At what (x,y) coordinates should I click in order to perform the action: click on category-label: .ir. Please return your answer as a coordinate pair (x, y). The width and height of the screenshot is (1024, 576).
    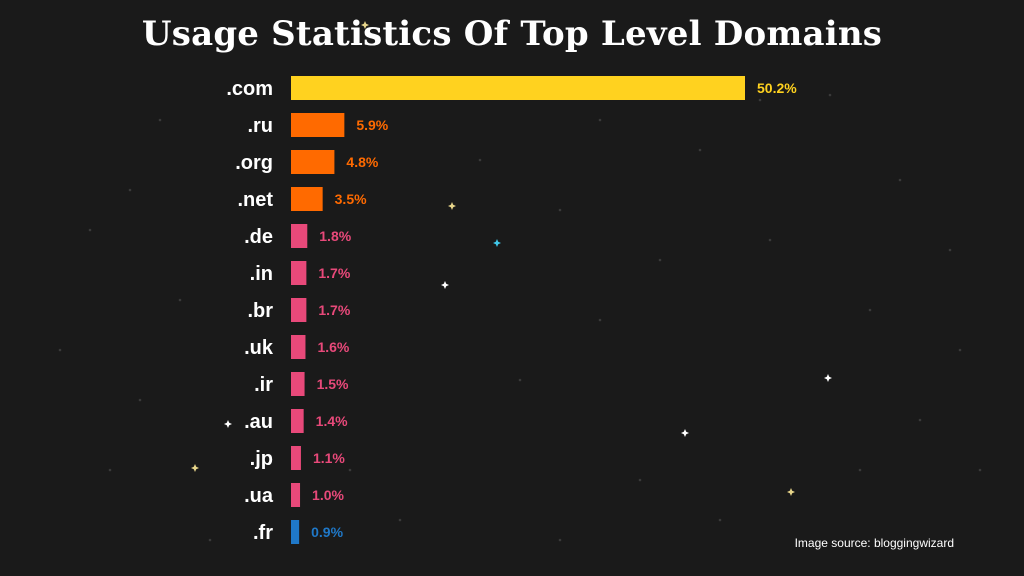
    Looking at the image, I should click on (263, 385).